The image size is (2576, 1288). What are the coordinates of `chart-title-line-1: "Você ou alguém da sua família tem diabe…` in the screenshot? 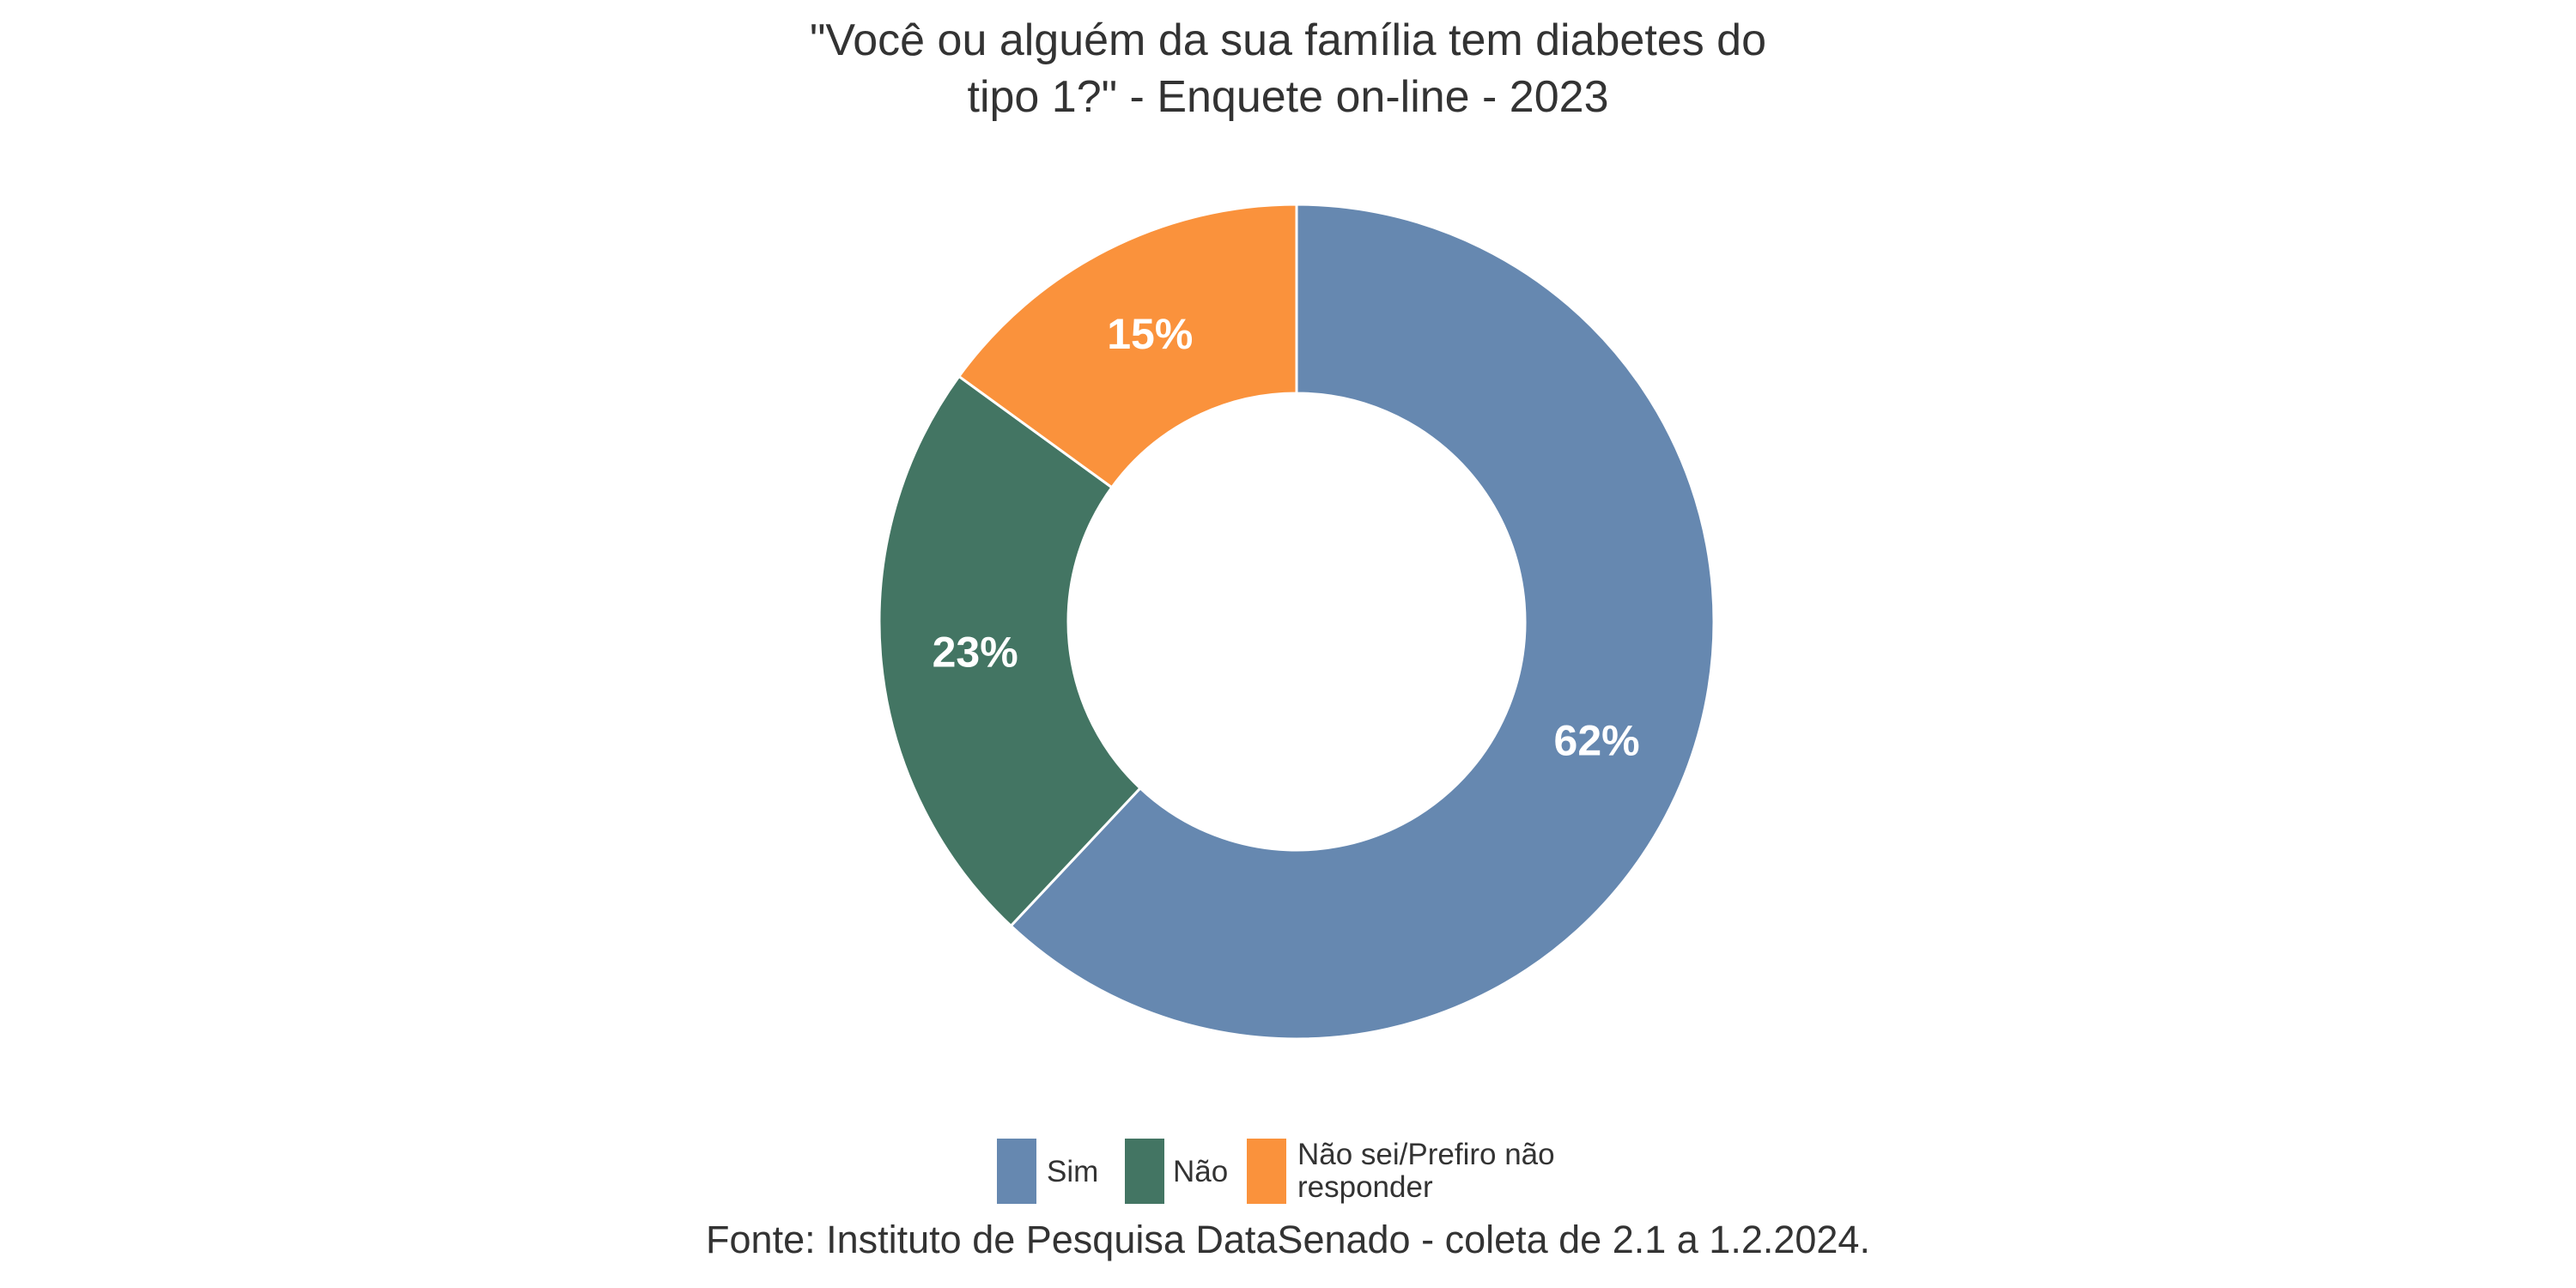 It's located at (1288, 40).